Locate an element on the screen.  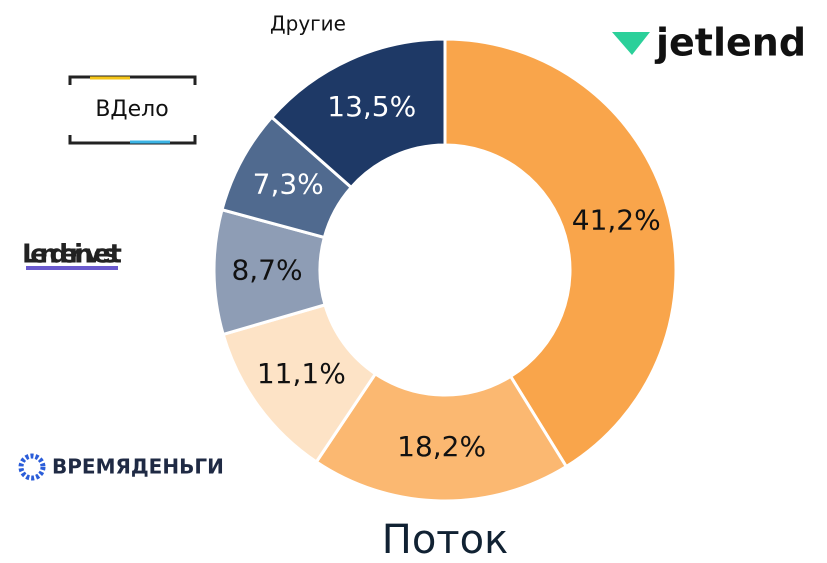
category-label: ВДело is located at coordinates (131, 109).